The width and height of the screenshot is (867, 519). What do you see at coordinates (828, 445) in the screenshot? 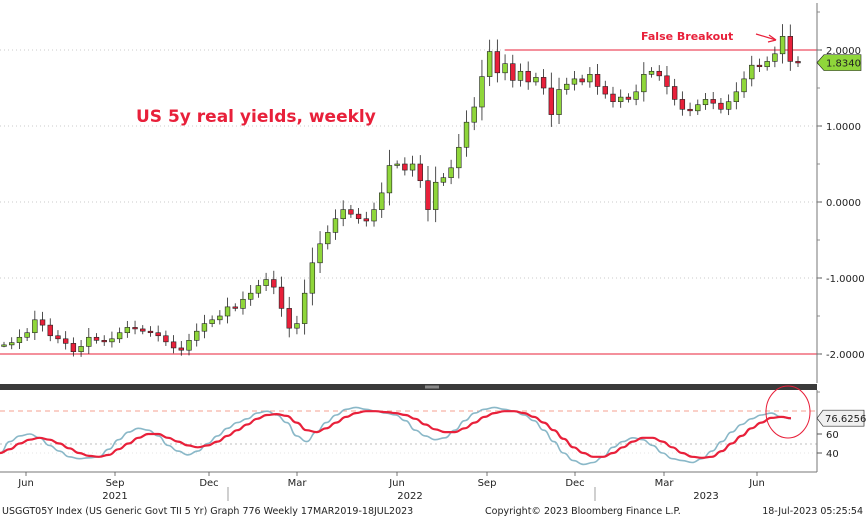
I see `oscillator-y-ticks: 60 40` at bounding box center [828, 445].